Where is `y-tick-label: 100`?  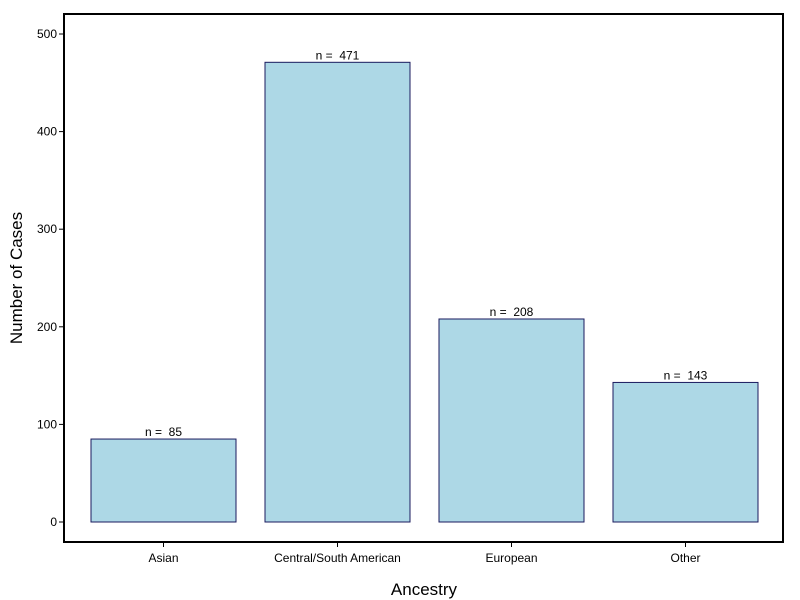 y-tick-label: 100 is located at coordinates (47, 424).